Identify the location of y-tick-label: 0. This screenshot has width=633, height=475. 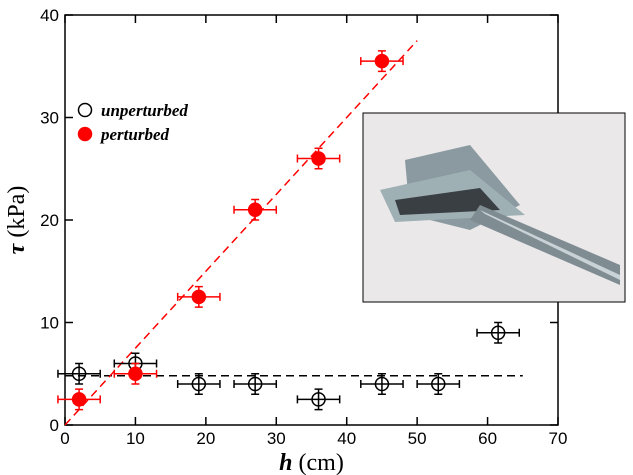
(54, 425).